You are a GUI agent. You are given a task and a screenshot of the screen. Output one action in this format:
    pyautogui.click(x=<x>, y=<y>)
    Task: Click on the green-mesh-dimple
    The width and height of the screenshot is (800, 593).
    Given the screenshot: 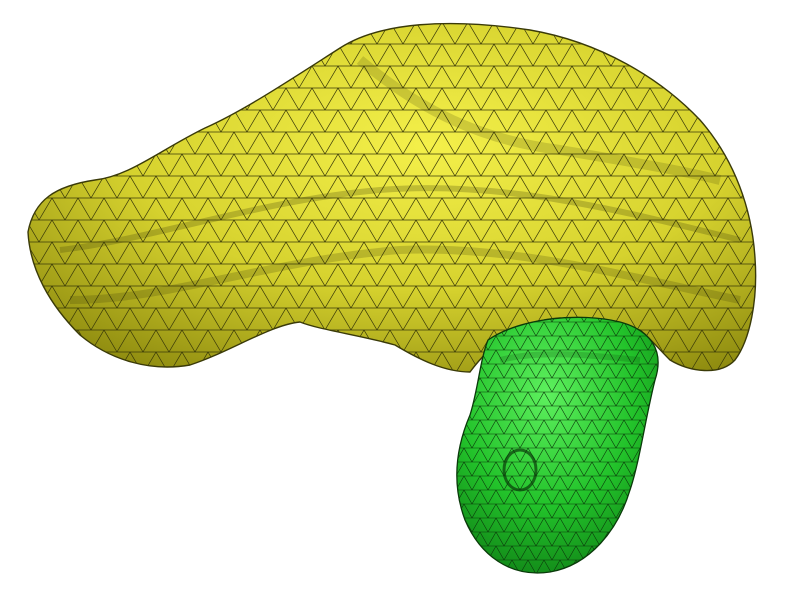 What is the action you would take?
    pyautogui.click(x=520, y=470)
    